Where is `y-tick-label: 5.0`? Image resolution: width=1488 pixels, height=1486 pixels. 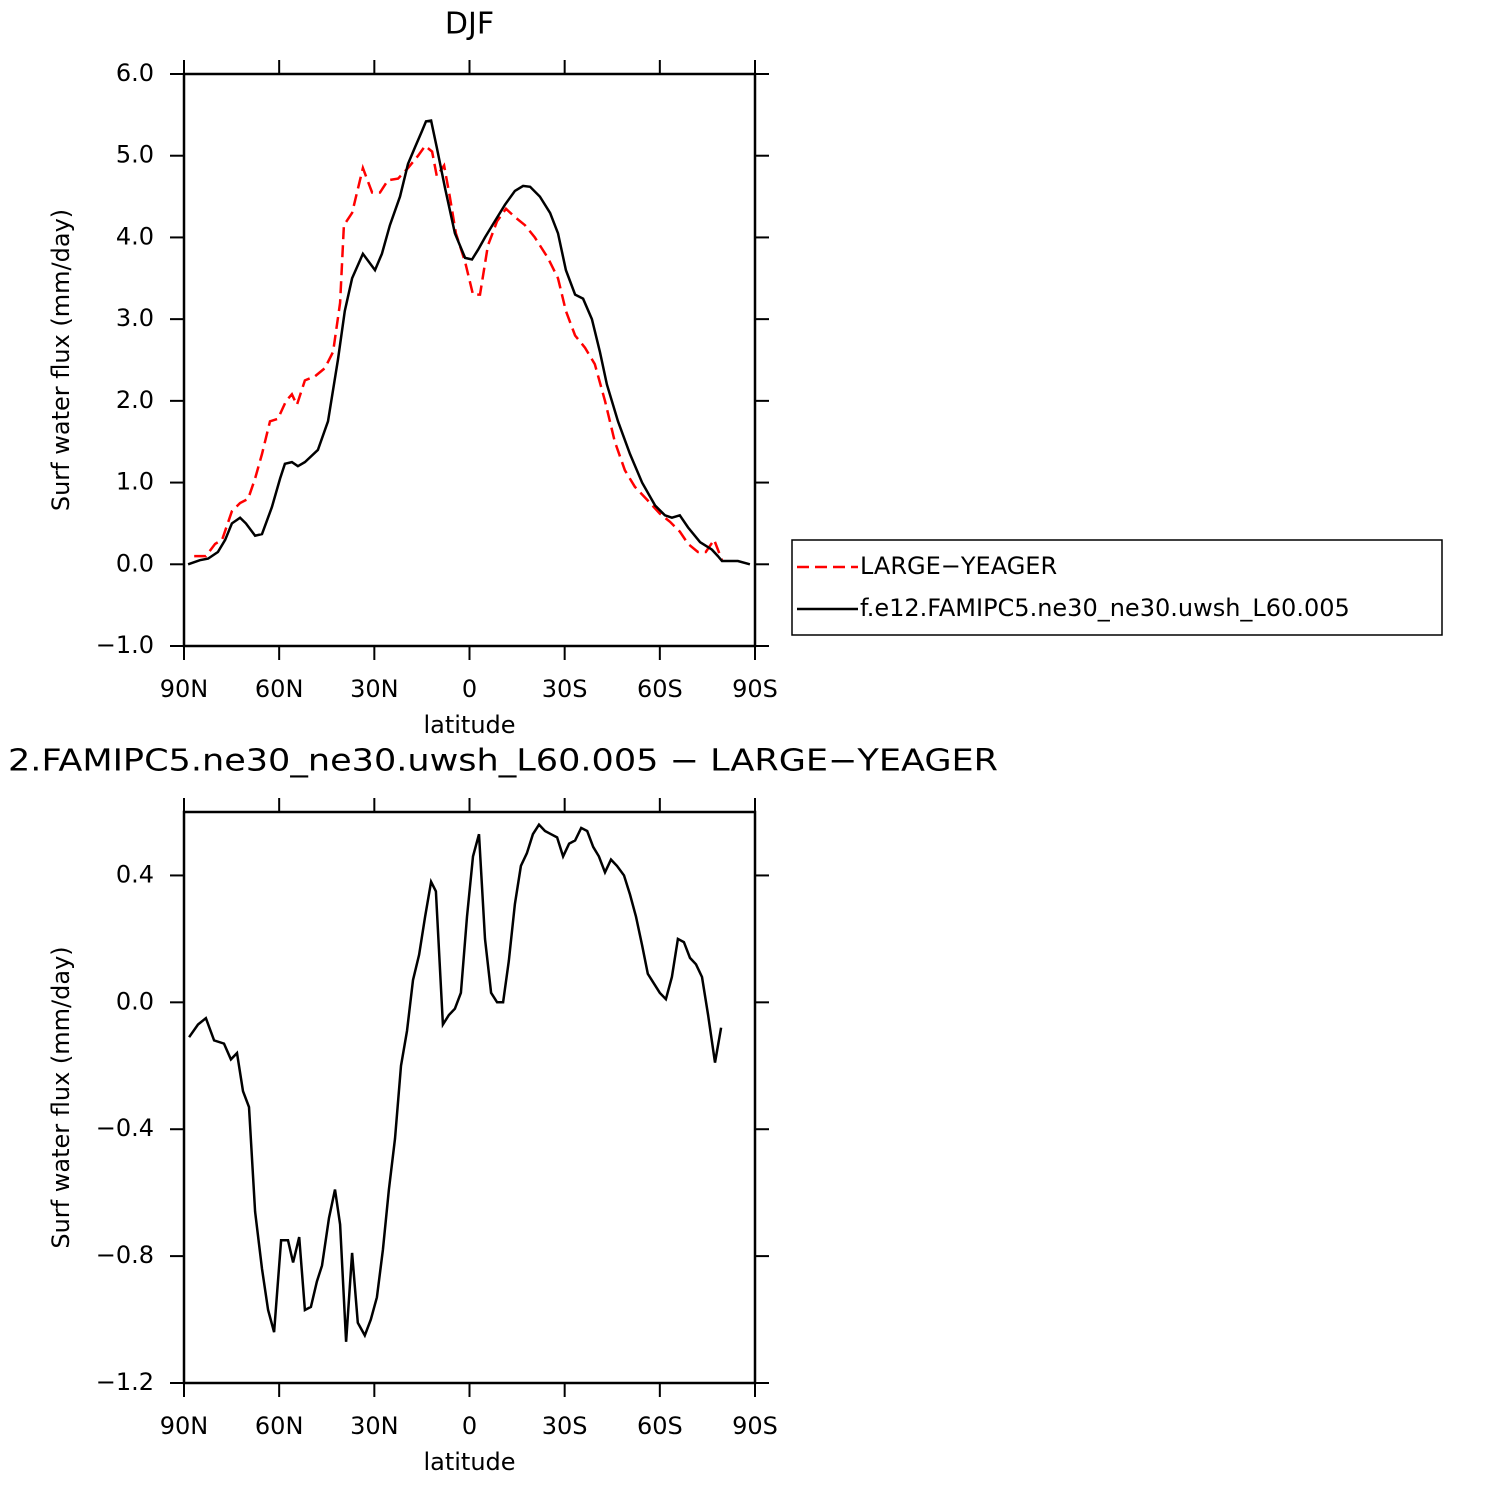
y-tick-label: 5.0 is located at coordinates (135, 155).